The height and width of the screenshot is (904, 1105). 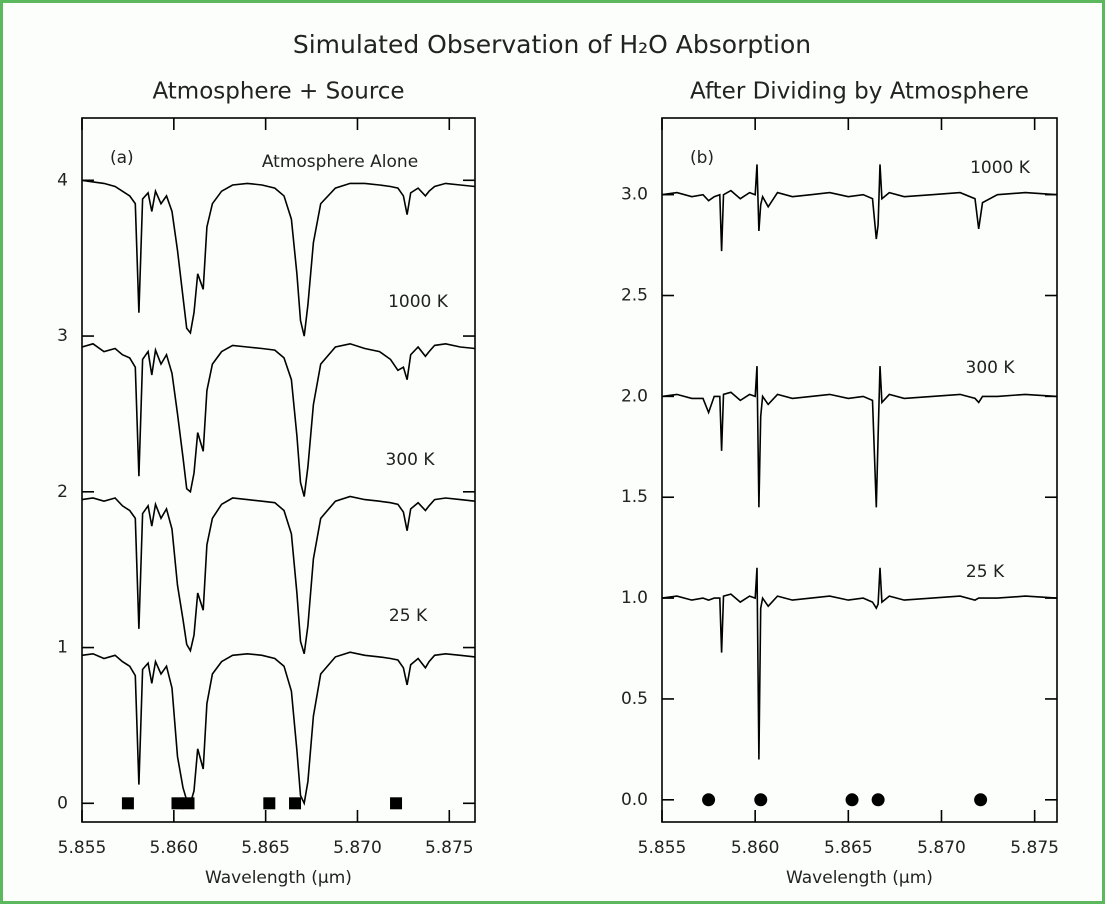 What do you see at coordinates (634, 396) in the screenshot?
I see `y-tick-label: 2.0` at bounding box center [634, 396].